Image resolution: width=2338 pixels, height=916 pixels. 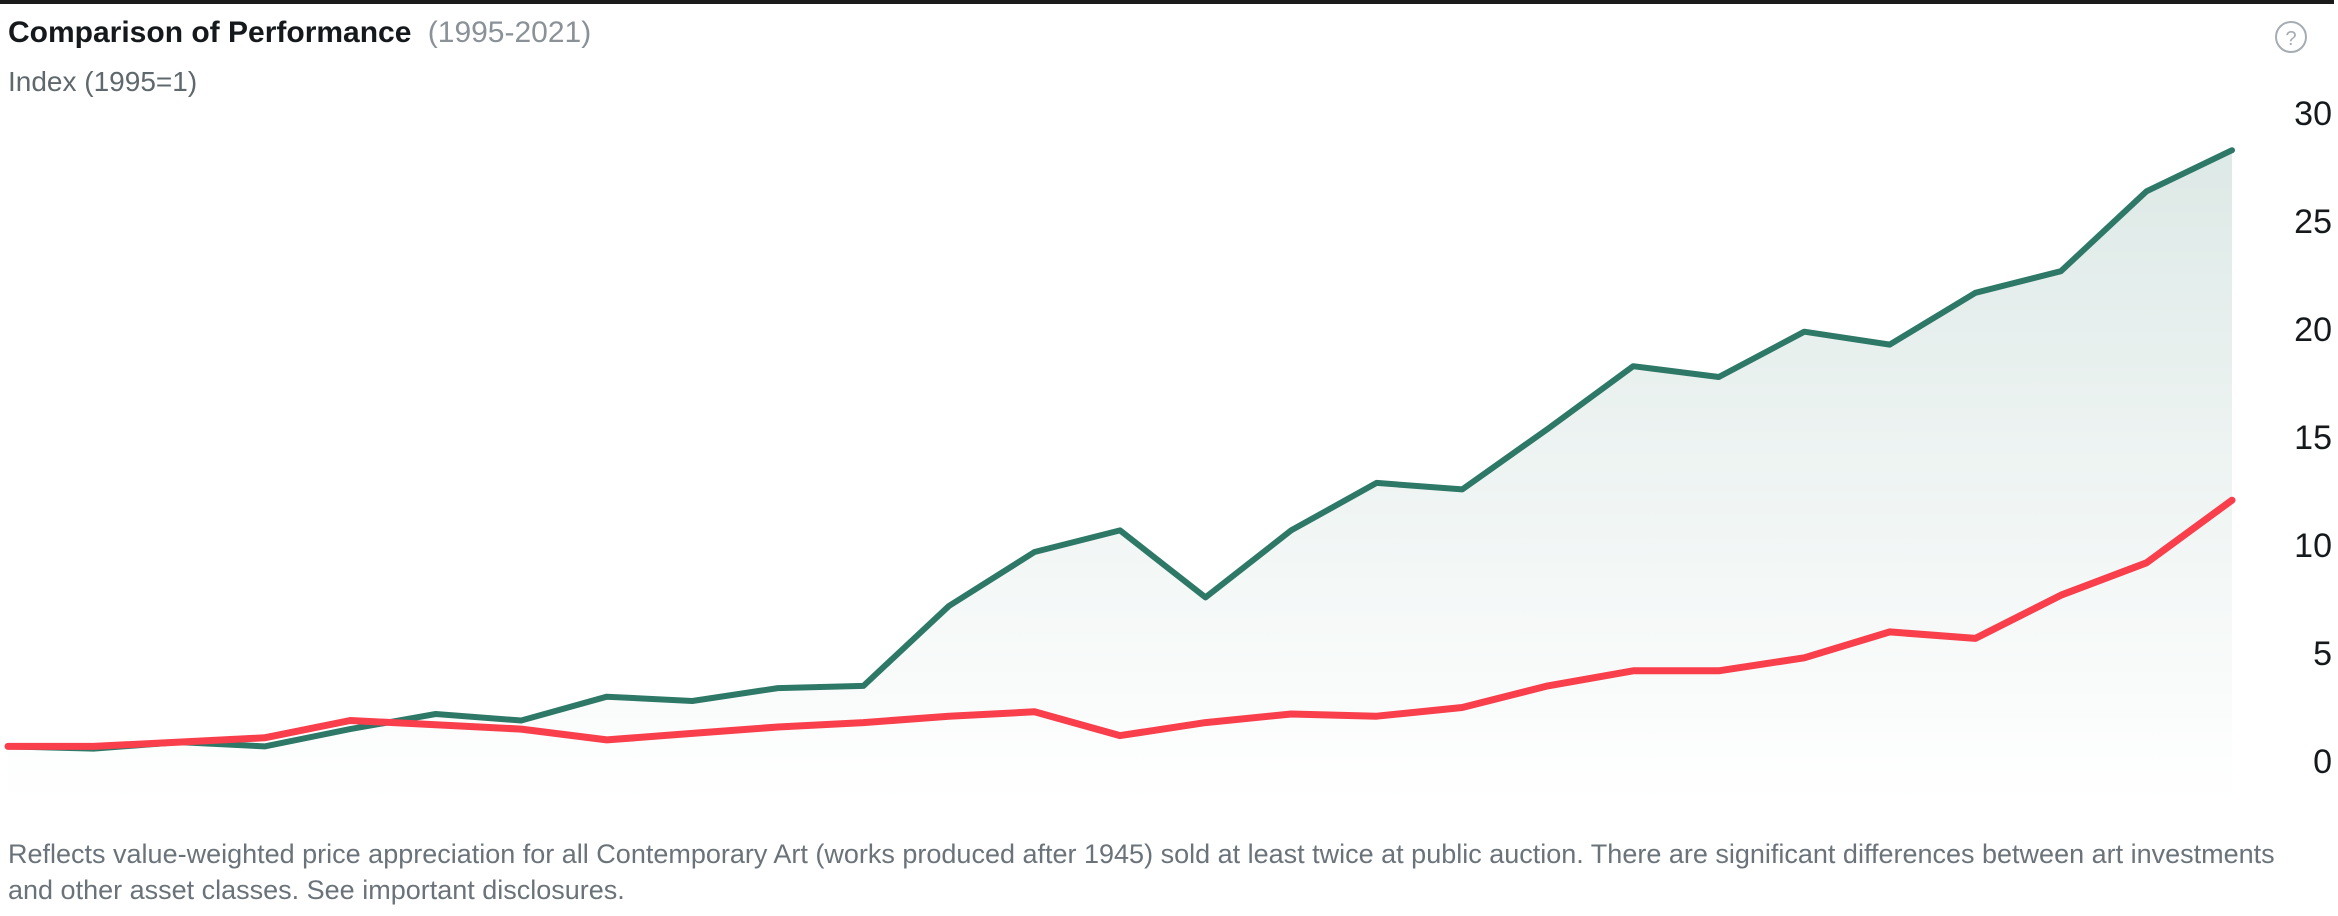 I want to click on y-axis-title: Index (1995=1), so click(x=103, y=81).